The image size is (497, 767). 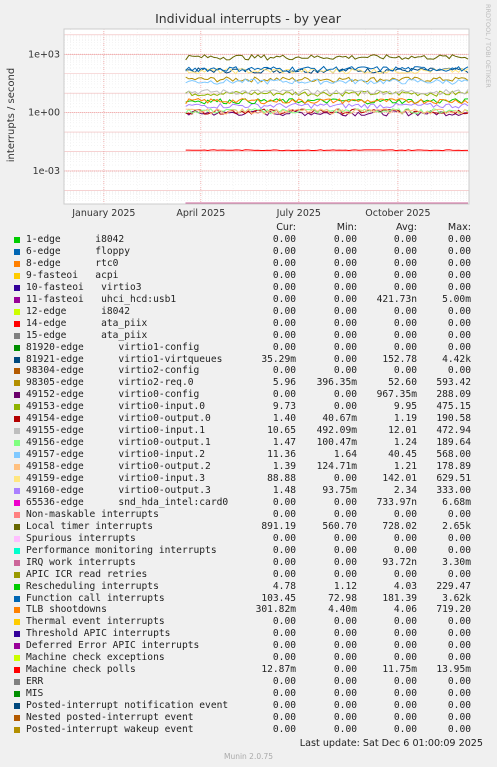 I want to click on legend-avg: 421.73n, so click(x=396, y=299).